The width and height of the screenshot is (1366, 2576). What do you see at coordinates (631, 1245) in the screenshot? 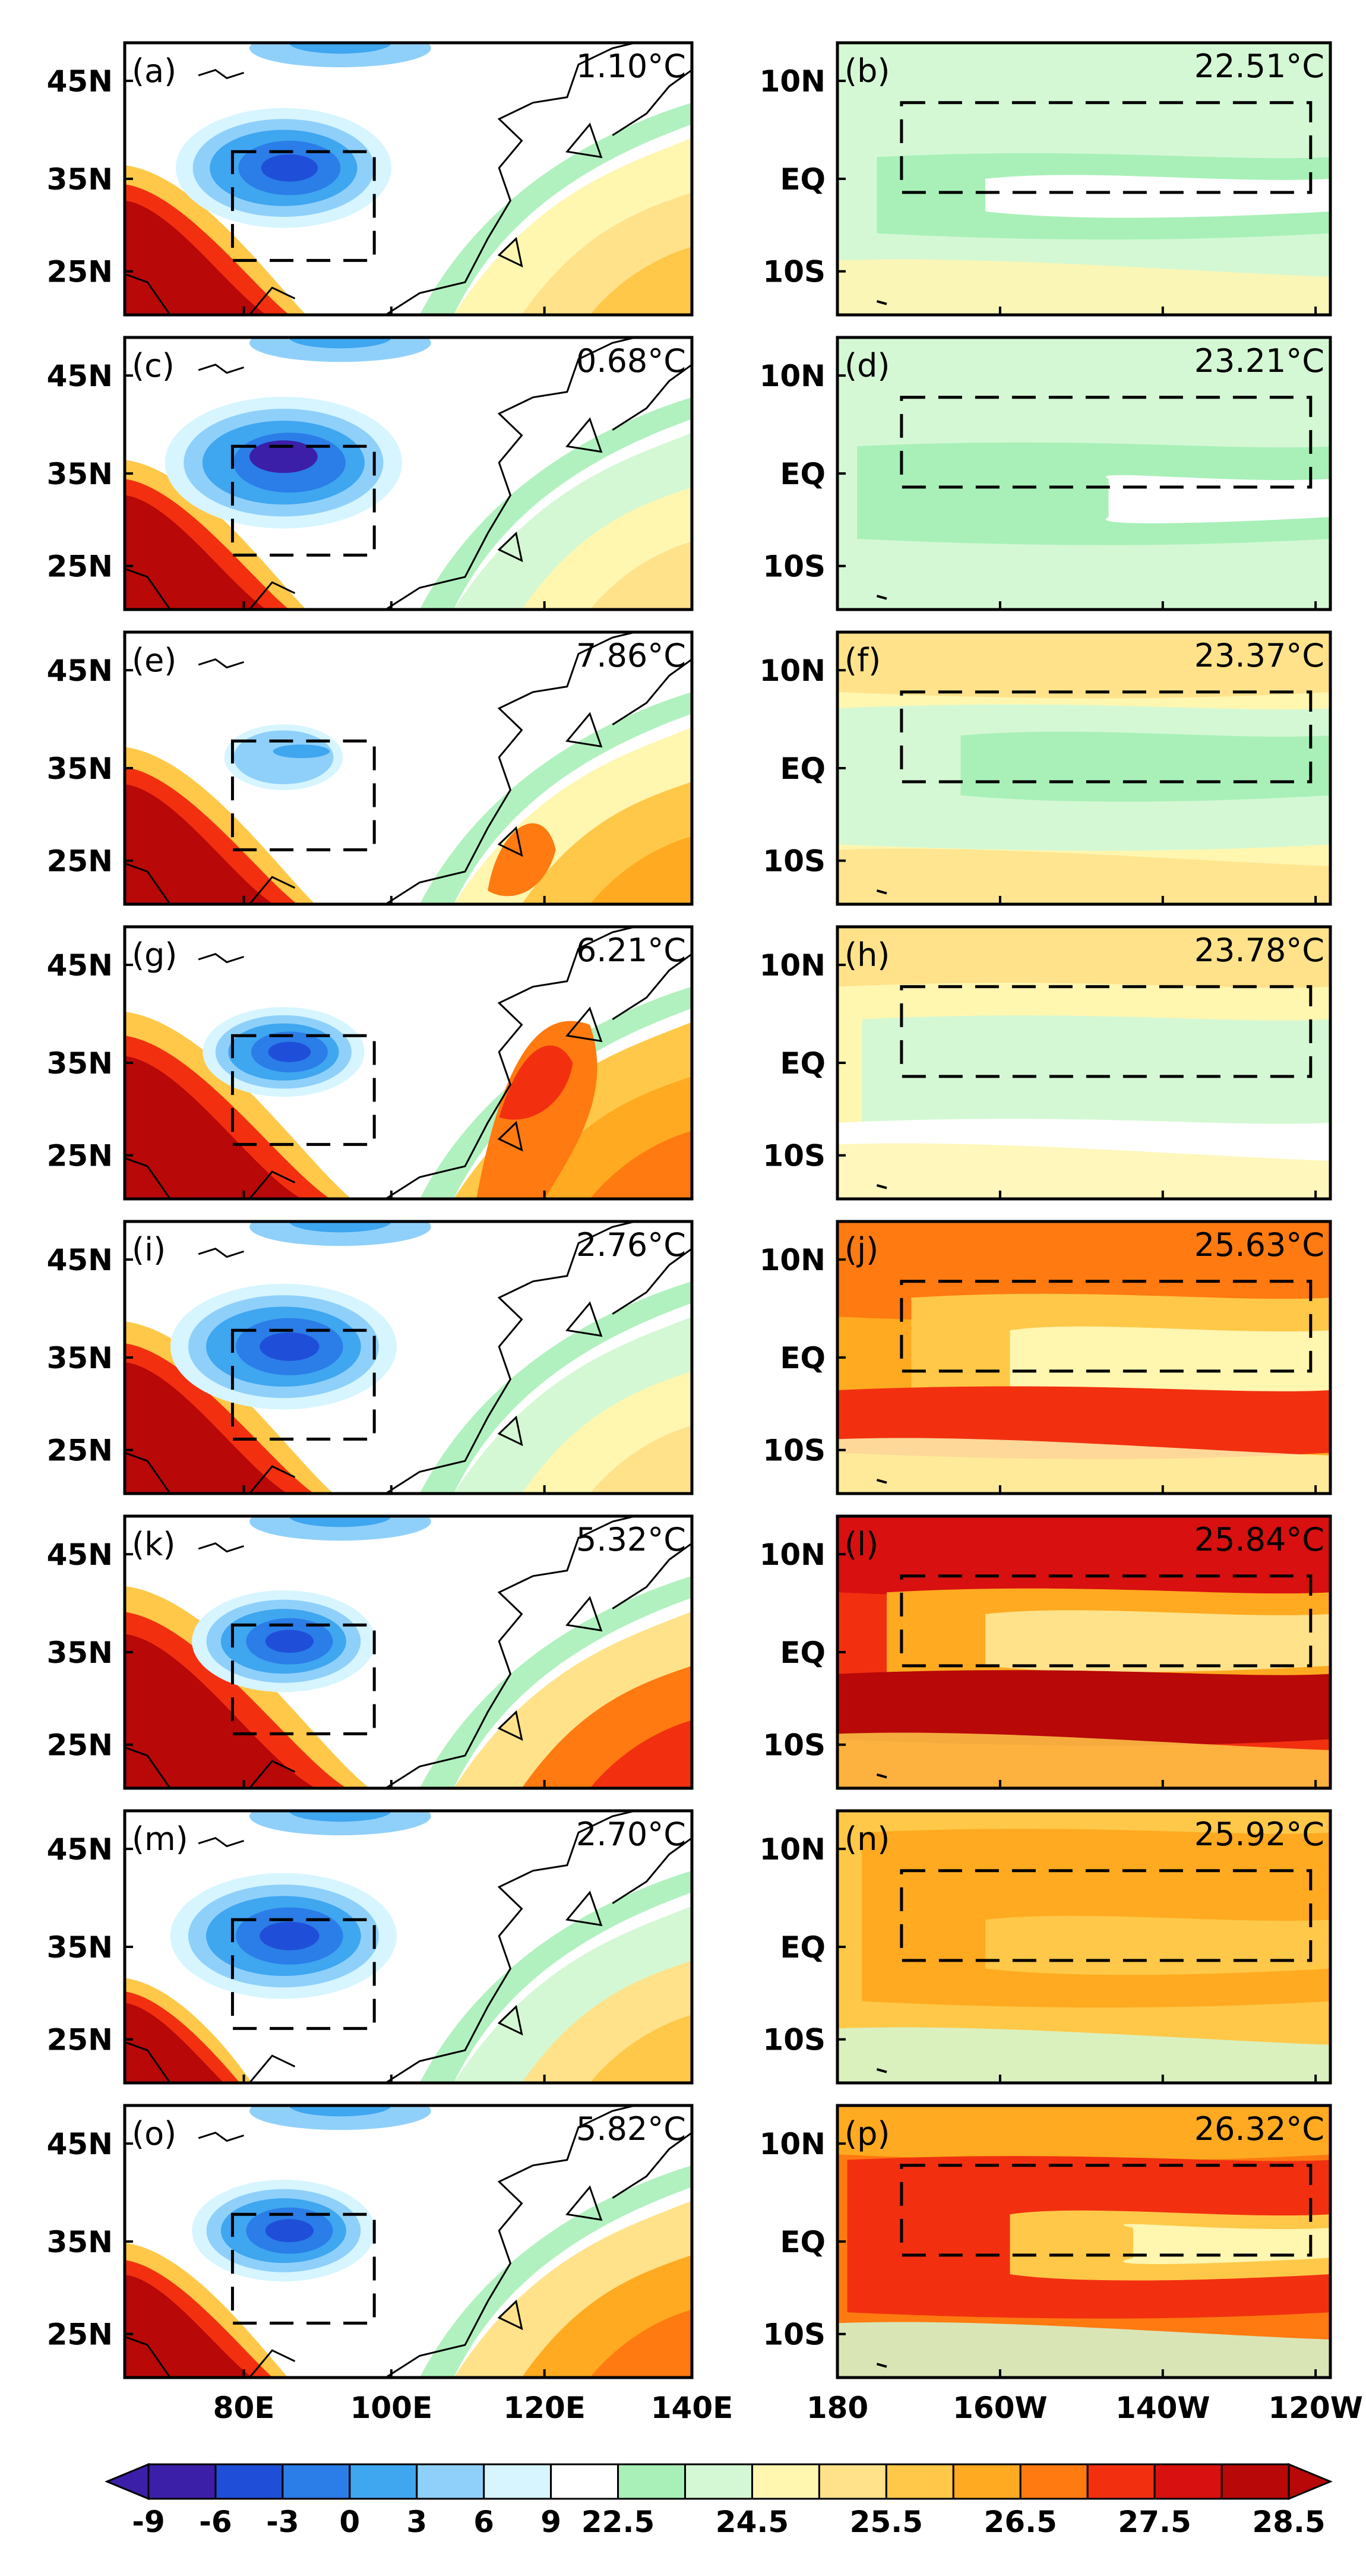
I see `panel-value: 2.76°C` at bounding box center [631, 1245].